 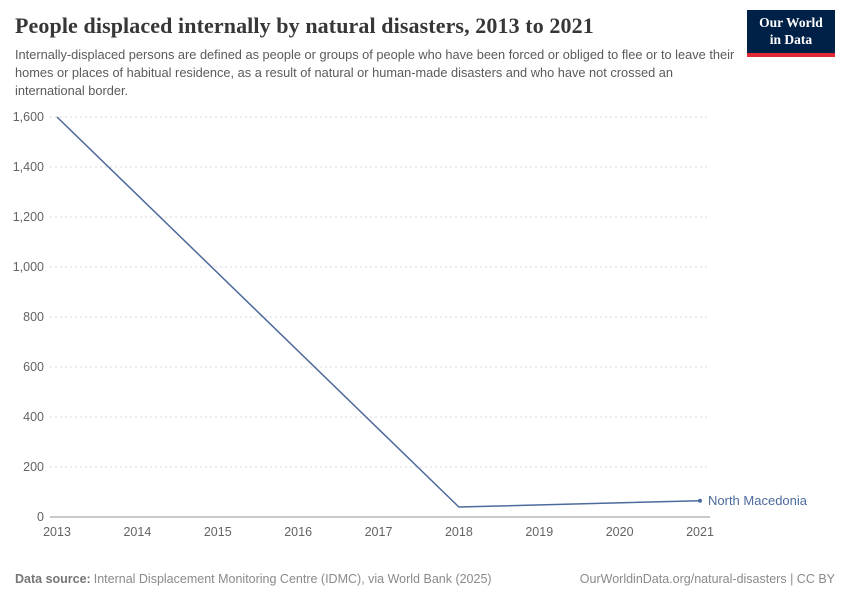 I want to click on owid-logo: Our World in Data, so click(x=791, y=33).